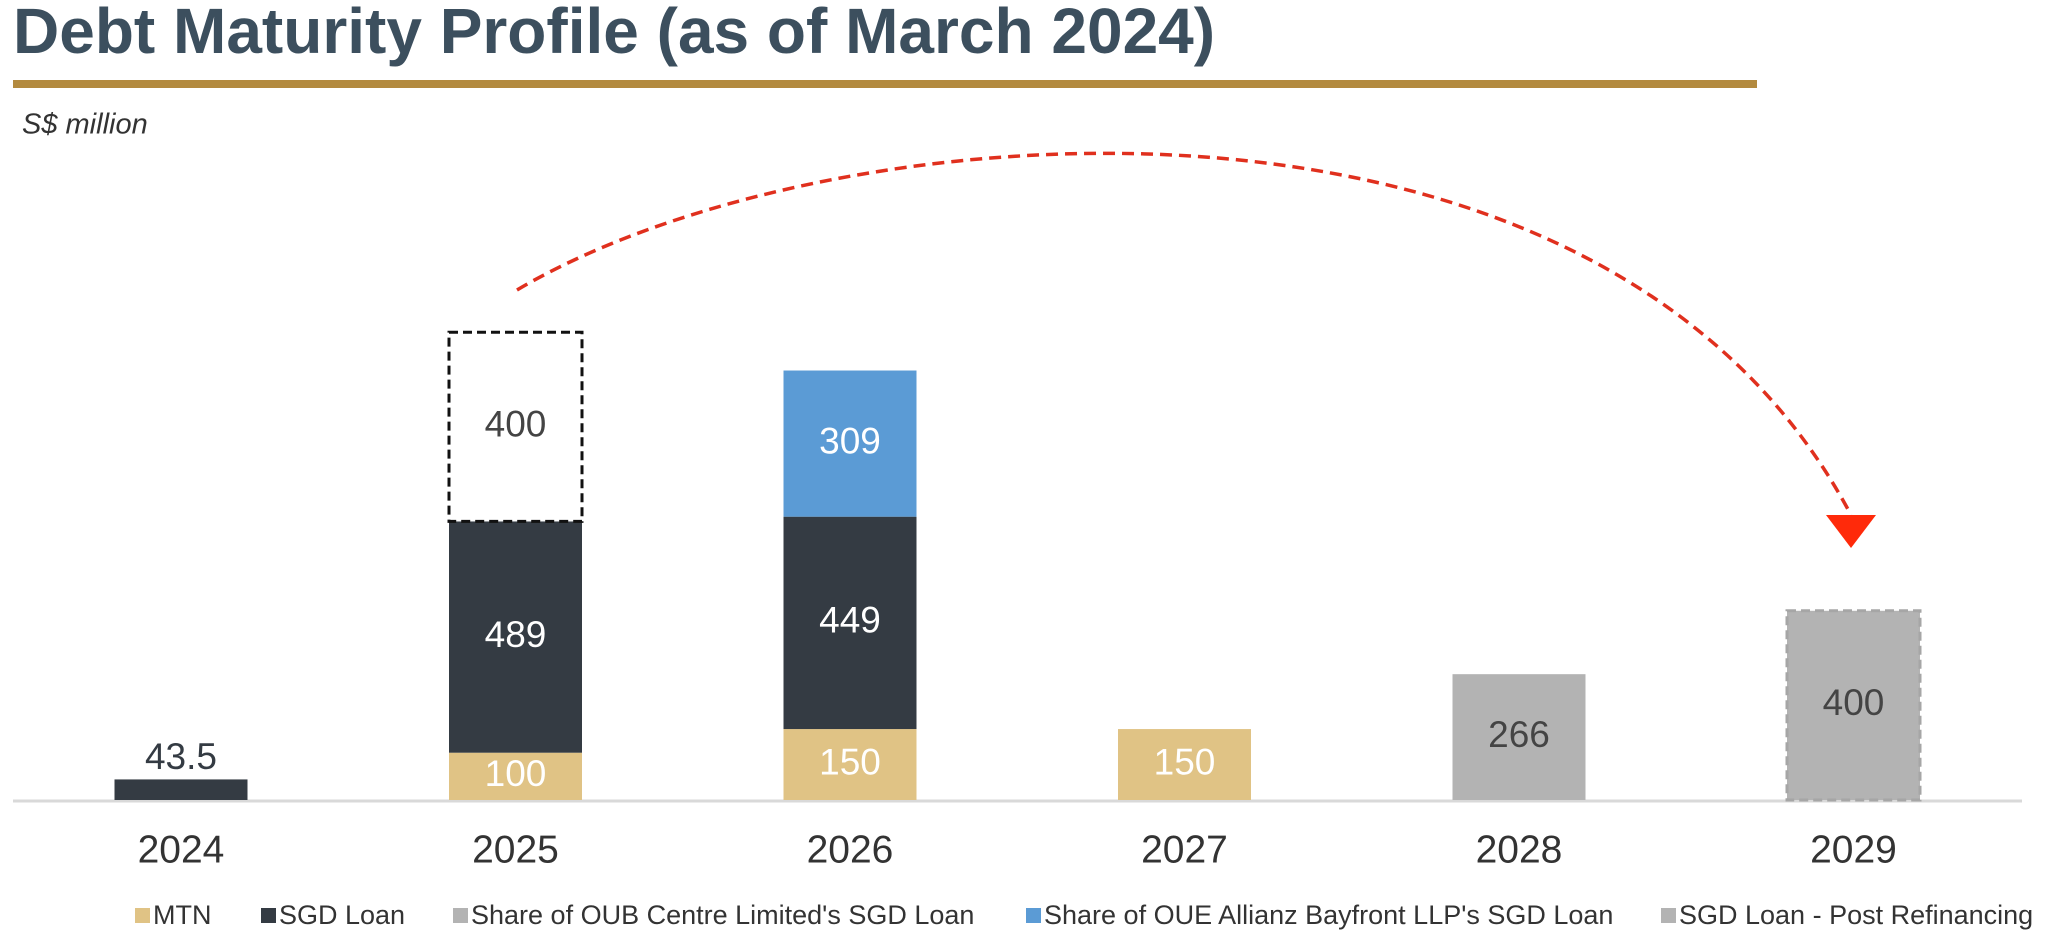  What do you see at coordinates (614, 33) in the screenshot?
I see `chart-title: Debt Maturity Profile (as of March 2024)` at bounding box center [614, 33].